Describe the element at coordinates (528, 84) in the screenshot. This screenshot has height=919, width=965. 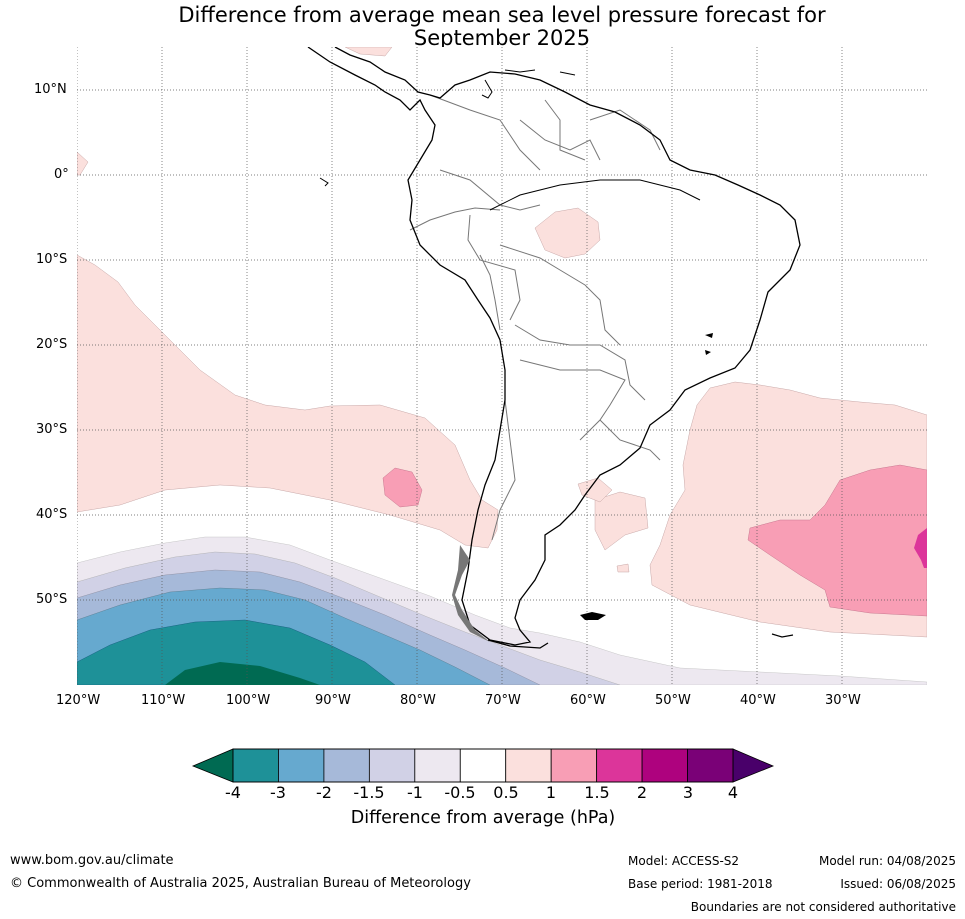
I see `caribbean-islands` at that location.